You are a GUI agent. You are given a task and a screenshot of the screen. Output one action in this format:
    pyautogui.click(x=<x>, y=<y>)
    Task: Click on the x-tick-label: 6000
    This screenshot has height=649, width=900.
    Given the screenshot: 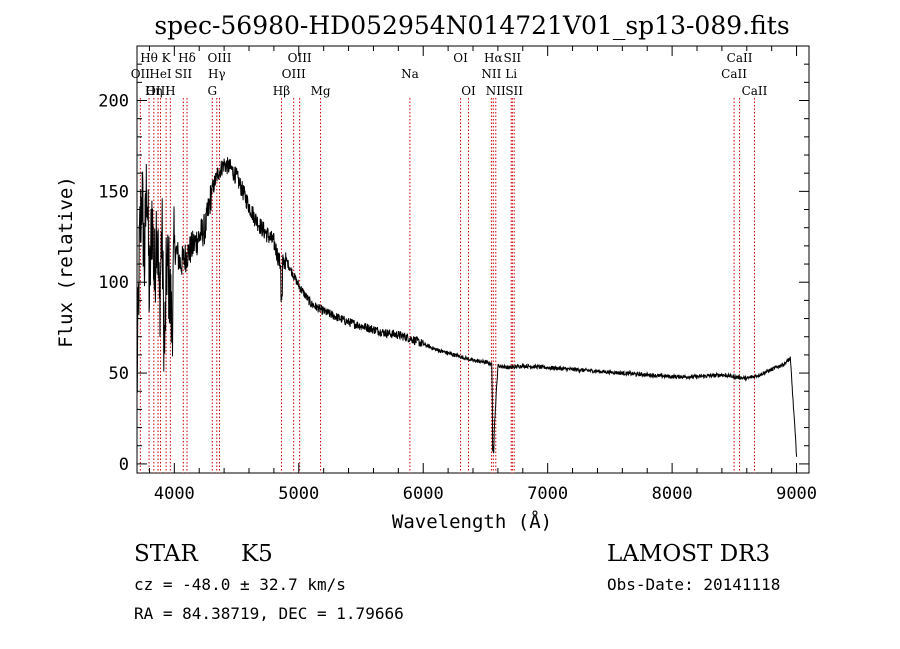 What is the action you would take?
    pyautogui.click(x=423, y=494)
    